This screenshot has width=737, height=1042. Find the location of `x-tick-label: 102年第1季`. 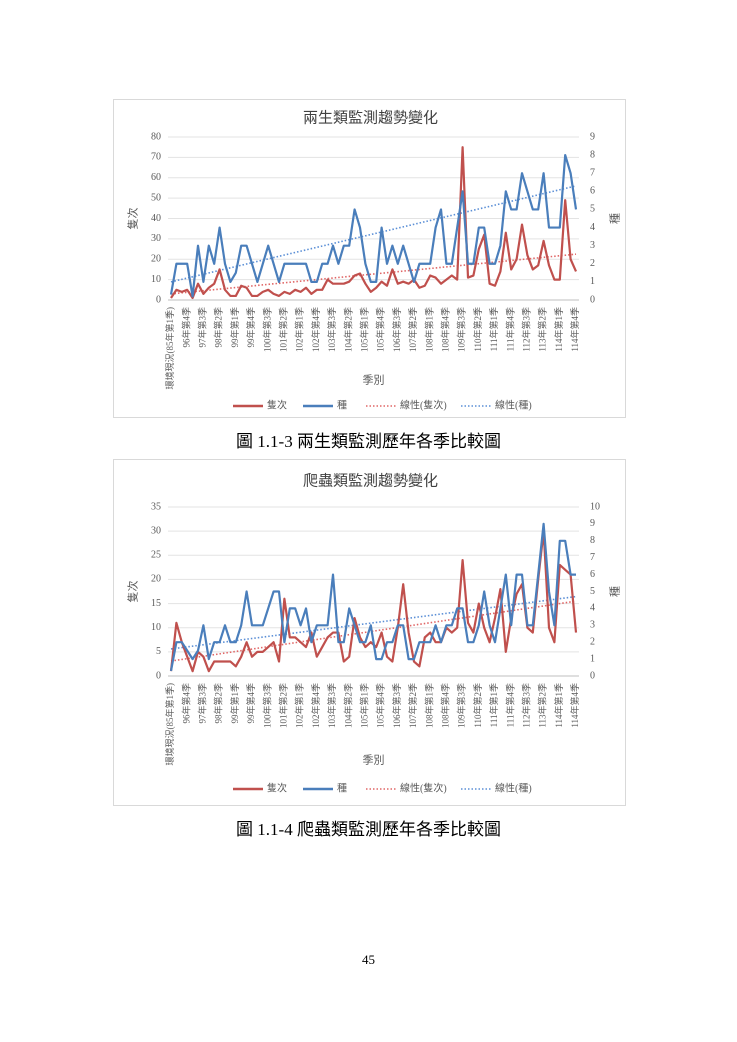

x-tick-label: 102年第1季 is located at coordinates (299, 705).